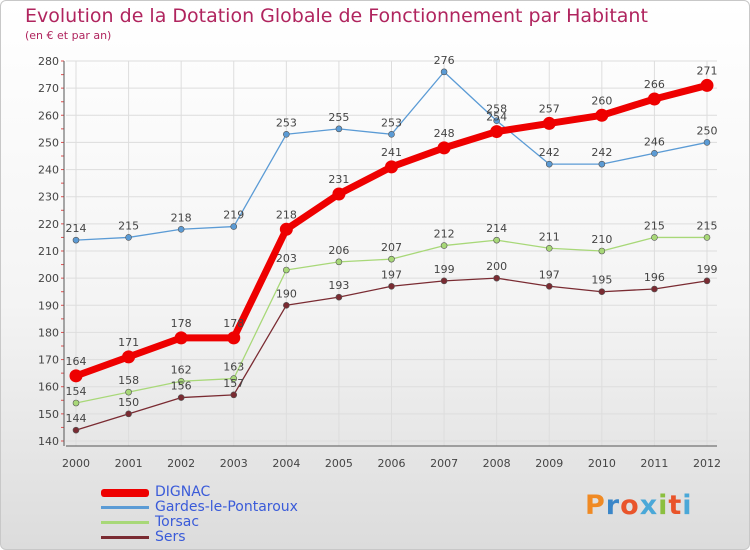 The image size is (750, 550). I want to click on legend-label-gardes: Gardes-le-Pontaroux, so click(226, 507).